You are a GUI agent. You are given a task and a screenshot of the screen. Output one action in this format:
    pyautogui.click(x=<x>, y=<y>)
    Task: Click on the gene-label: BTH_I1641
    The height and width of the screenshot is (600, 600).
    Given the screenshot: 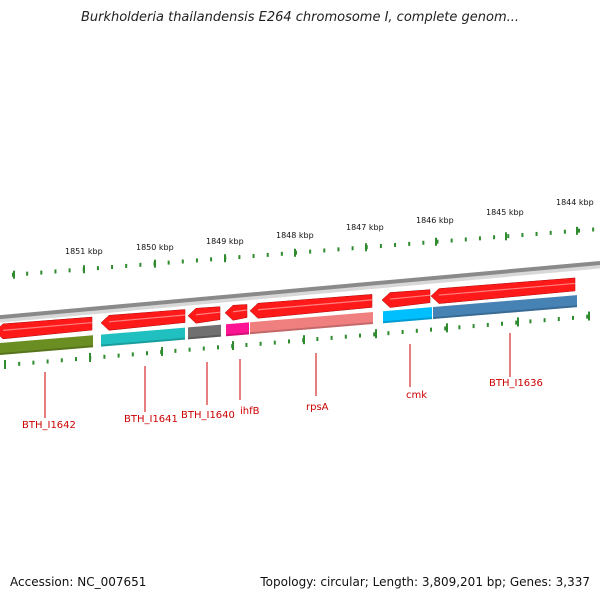 What is the action you would take?
    pyautogui.click(x=151, y=419)
    